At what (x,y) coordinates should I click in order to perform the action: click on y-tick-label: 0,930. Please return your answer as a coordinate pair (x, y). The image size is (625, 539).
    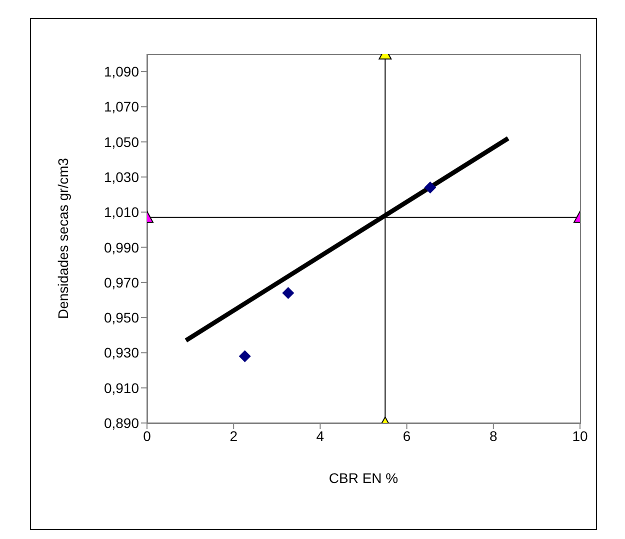
    Looking at the image, I should click on (122, 352).